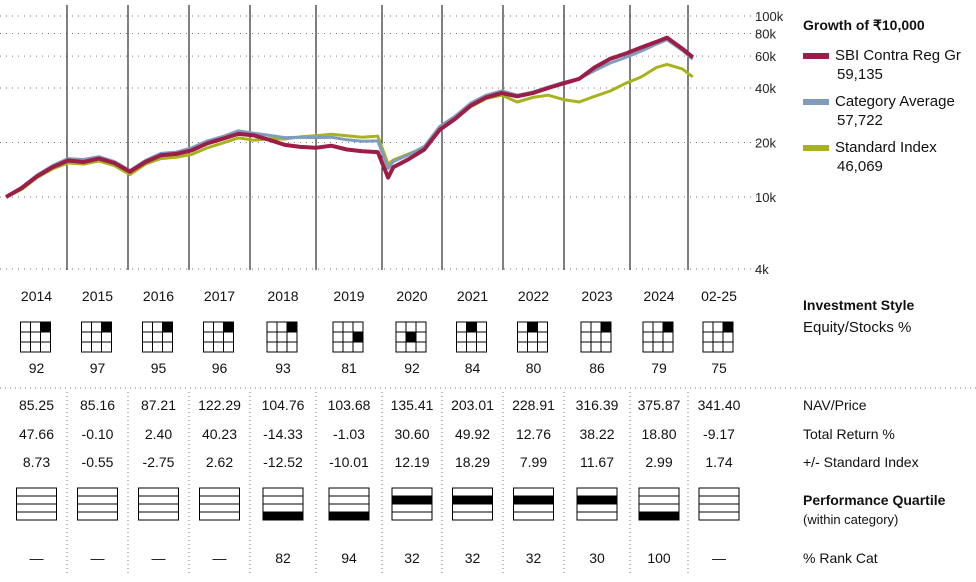 The width and height of the screenshot is (976, 582). What do you see at coordinates (860, 120) in the screenshot?
I see `legend-category-value: 57,722` at bounding box center [860, 120].